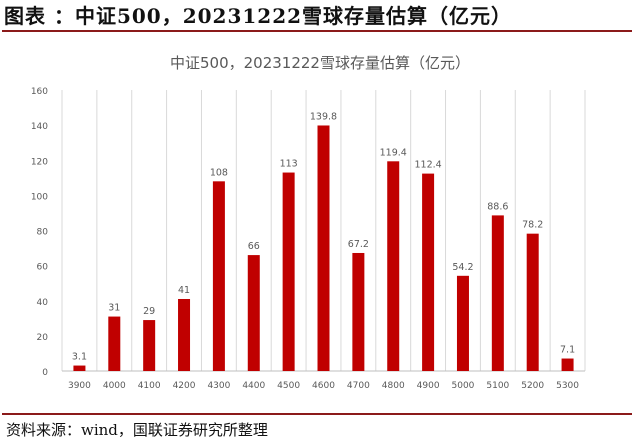 The height and width of the screenshot is (446, 634). What do you see at coordinates (43, 233) in the screenshot?
I see `y-tick-label: 80` at bounding box center [43, 233].